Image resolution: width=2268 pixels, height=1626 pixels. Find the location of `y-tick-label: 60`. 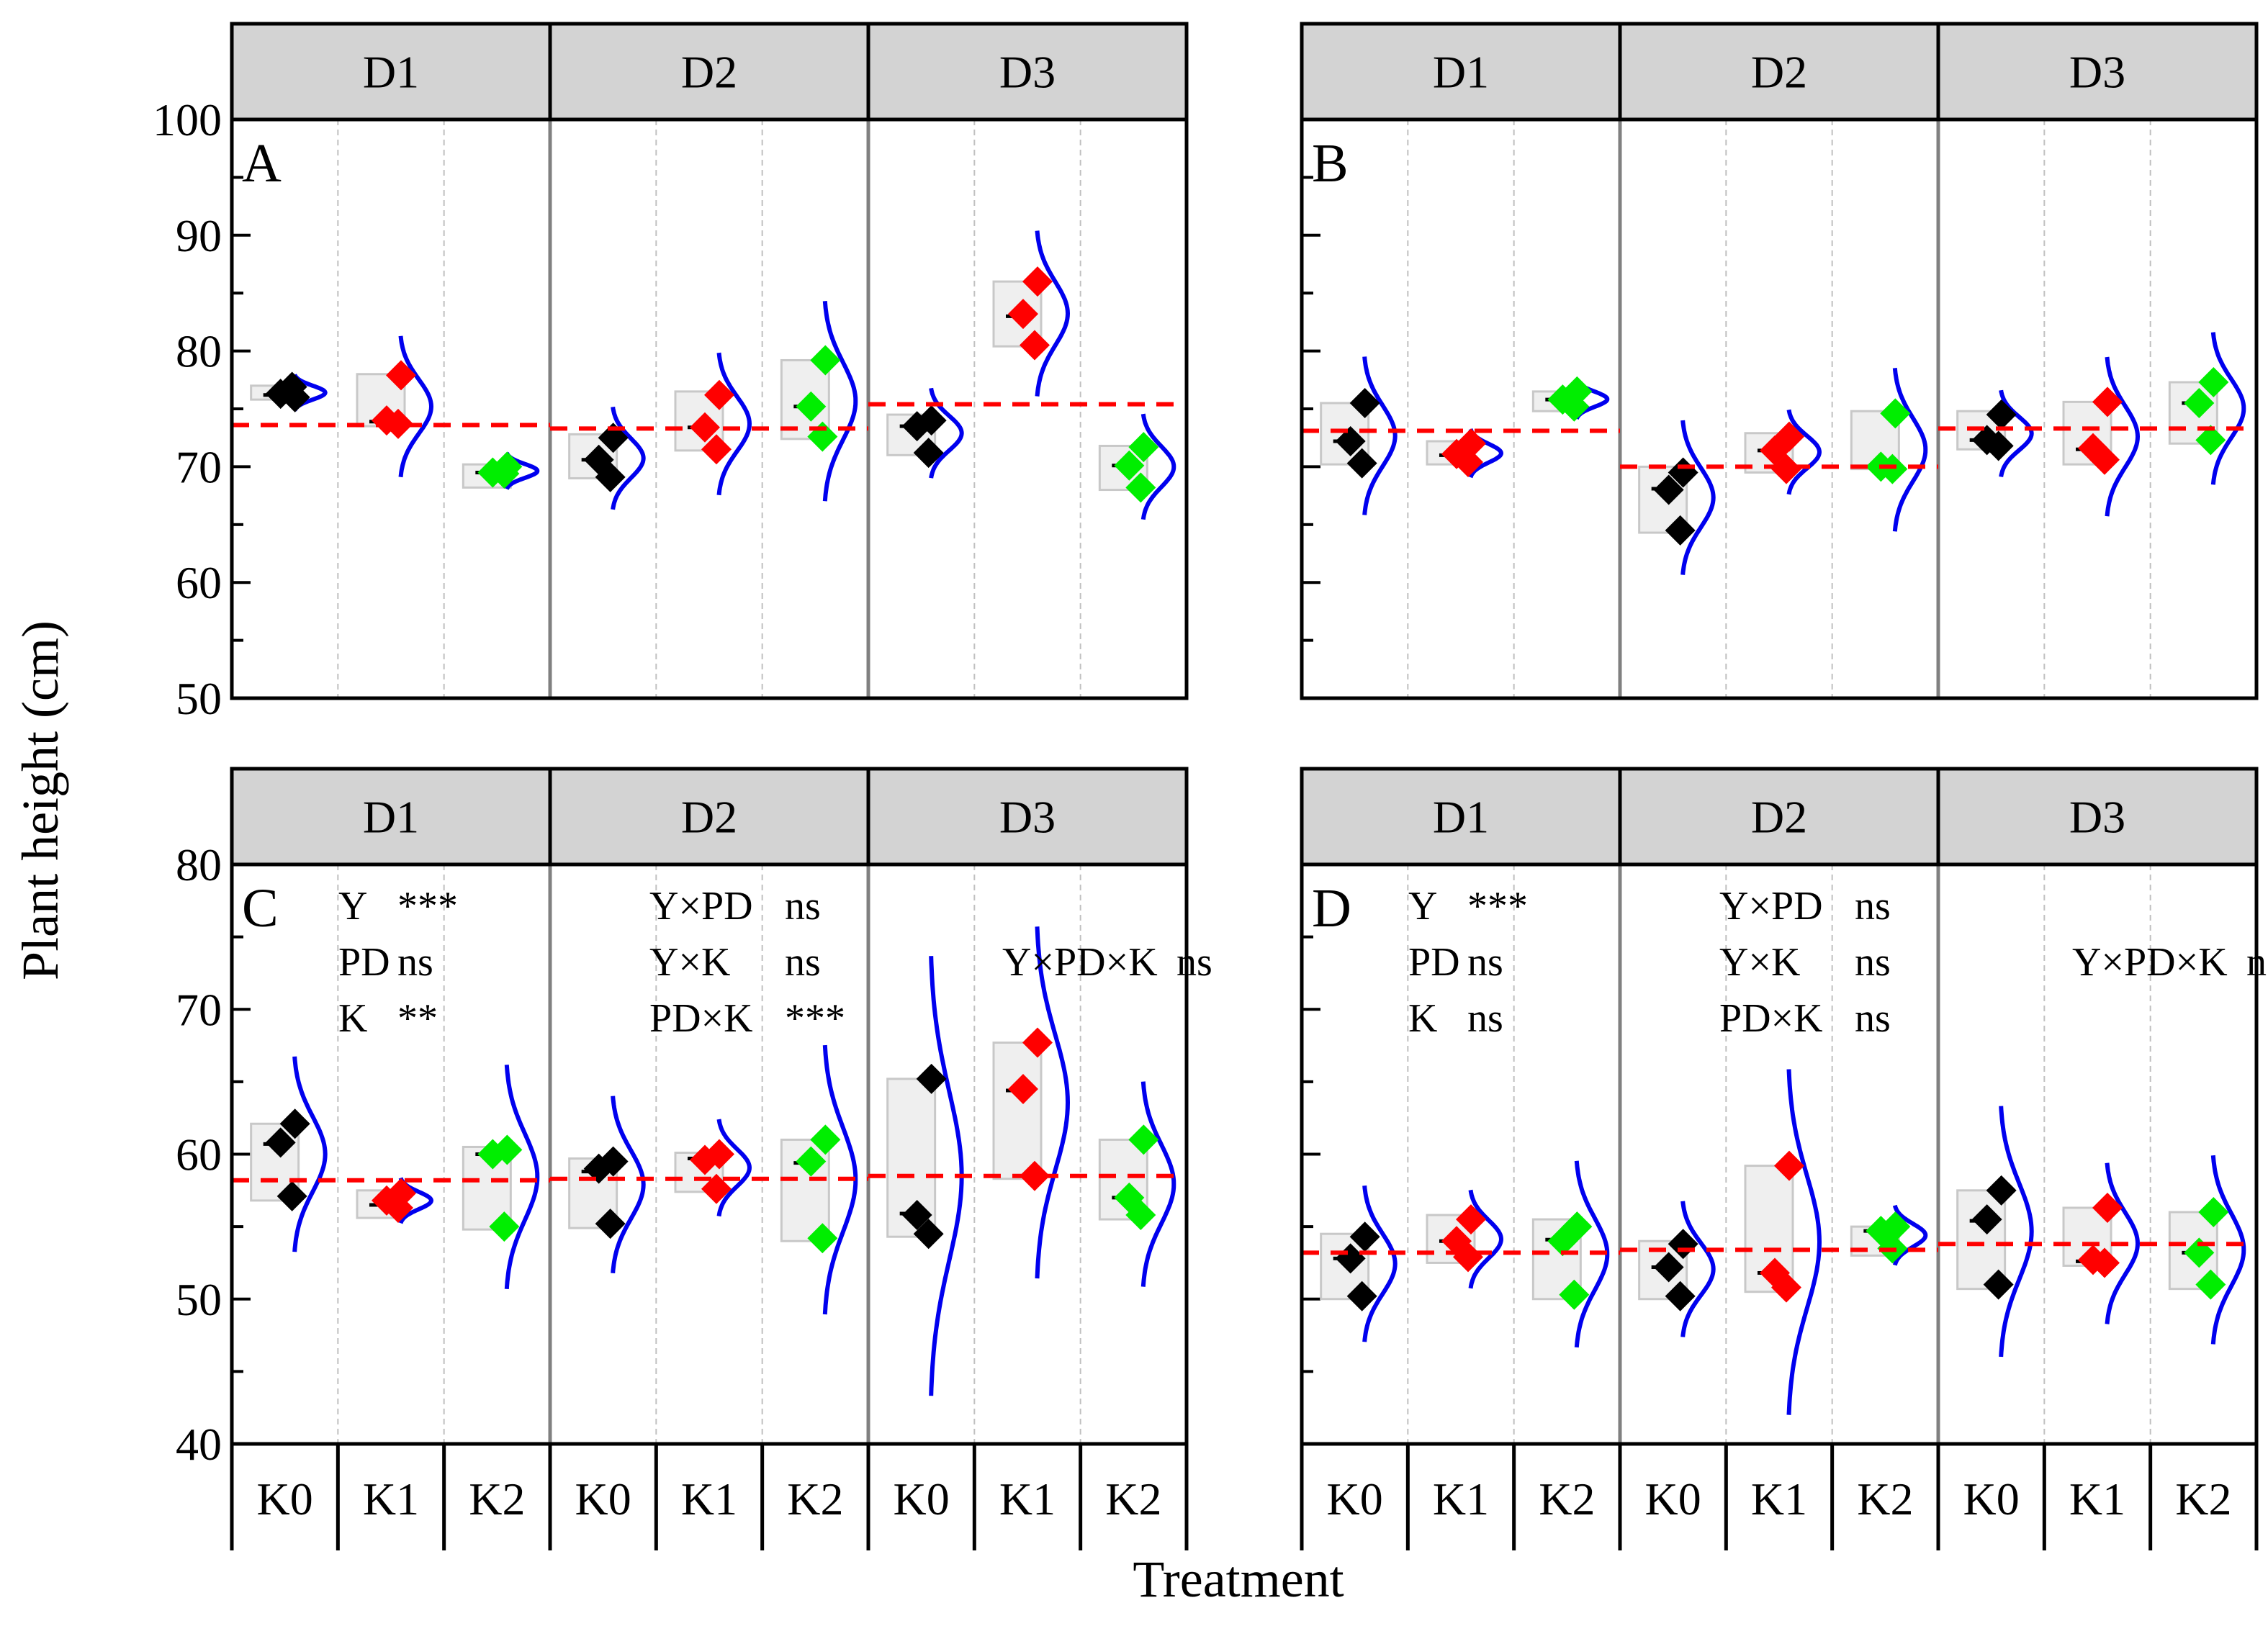

y-tick-label: 60 is located at coordinates (199, 582).